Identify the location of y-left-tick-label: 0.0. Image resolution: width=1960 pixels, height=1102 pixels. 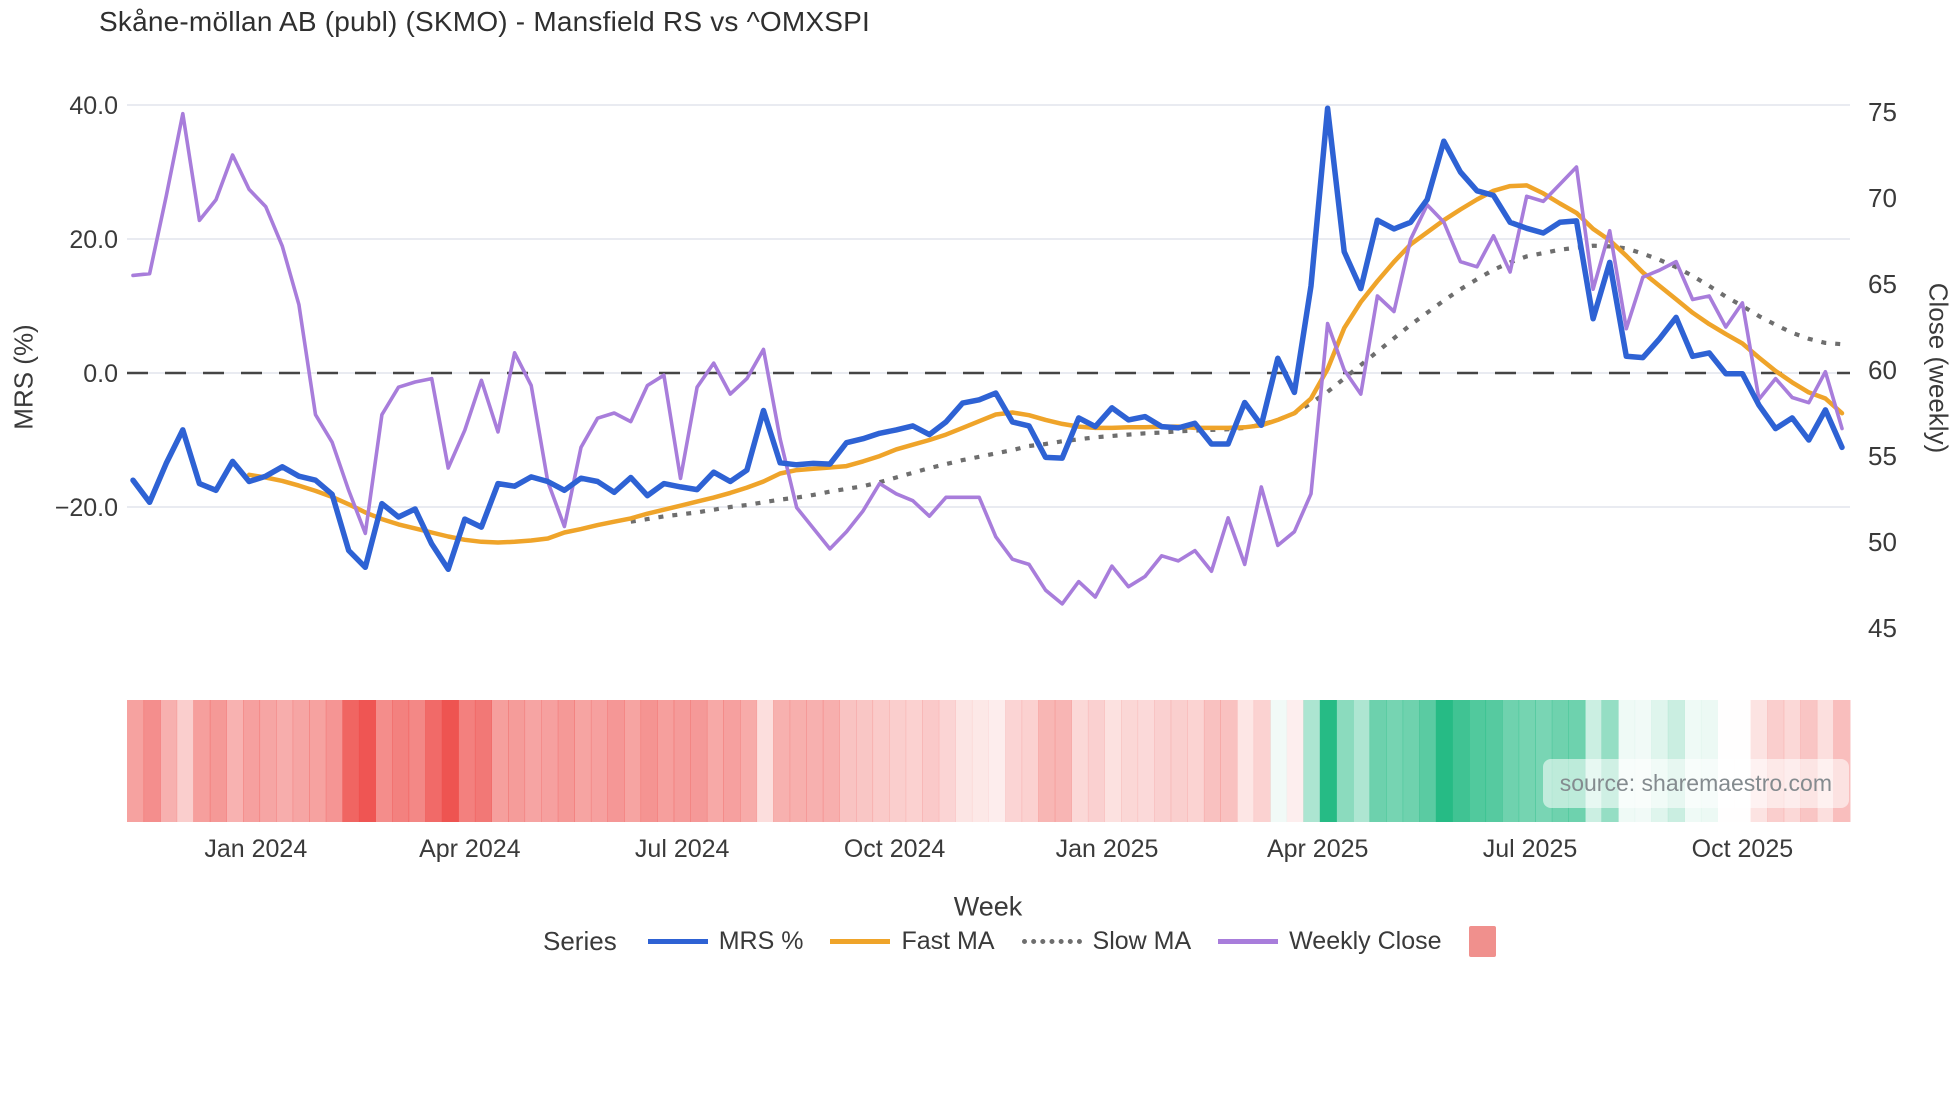
(100, 374).